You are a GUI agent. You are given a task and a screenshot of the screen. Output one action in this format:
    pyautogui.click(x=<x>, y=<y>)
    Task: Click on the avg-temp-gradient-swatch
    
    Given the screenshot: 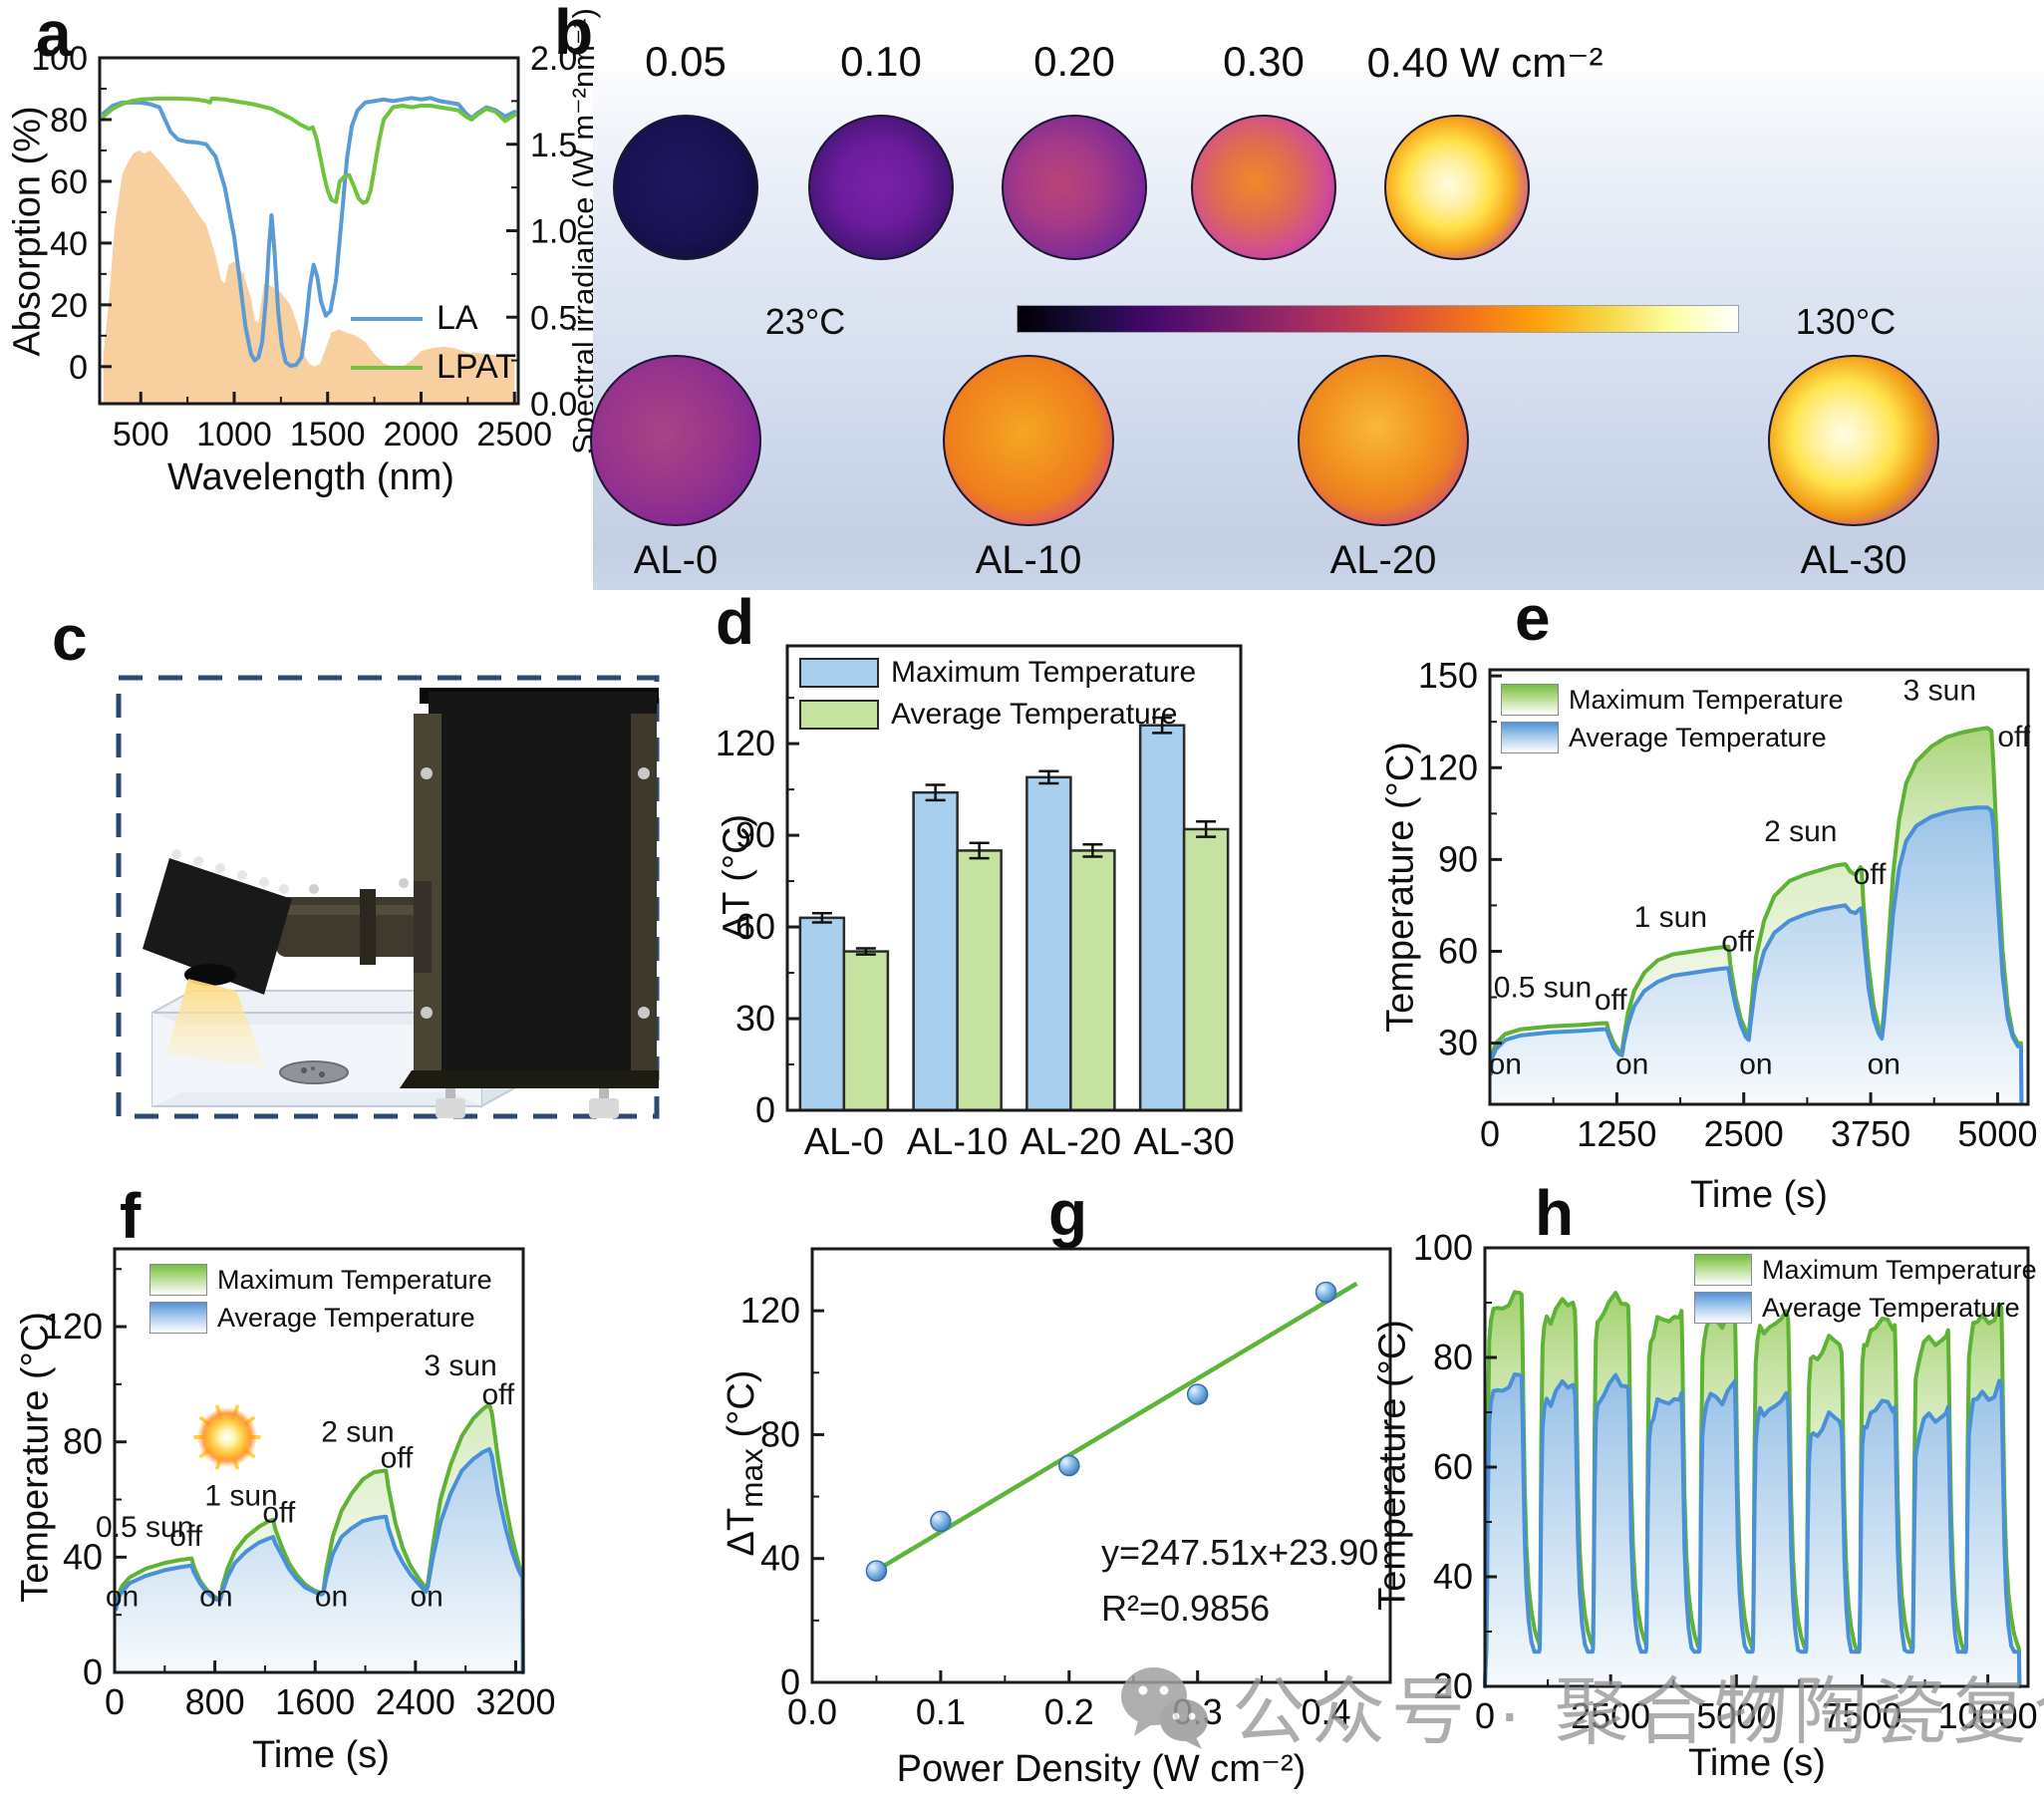 What is the action you would take?
    pyautogui.click(x=178, y=1318)
    